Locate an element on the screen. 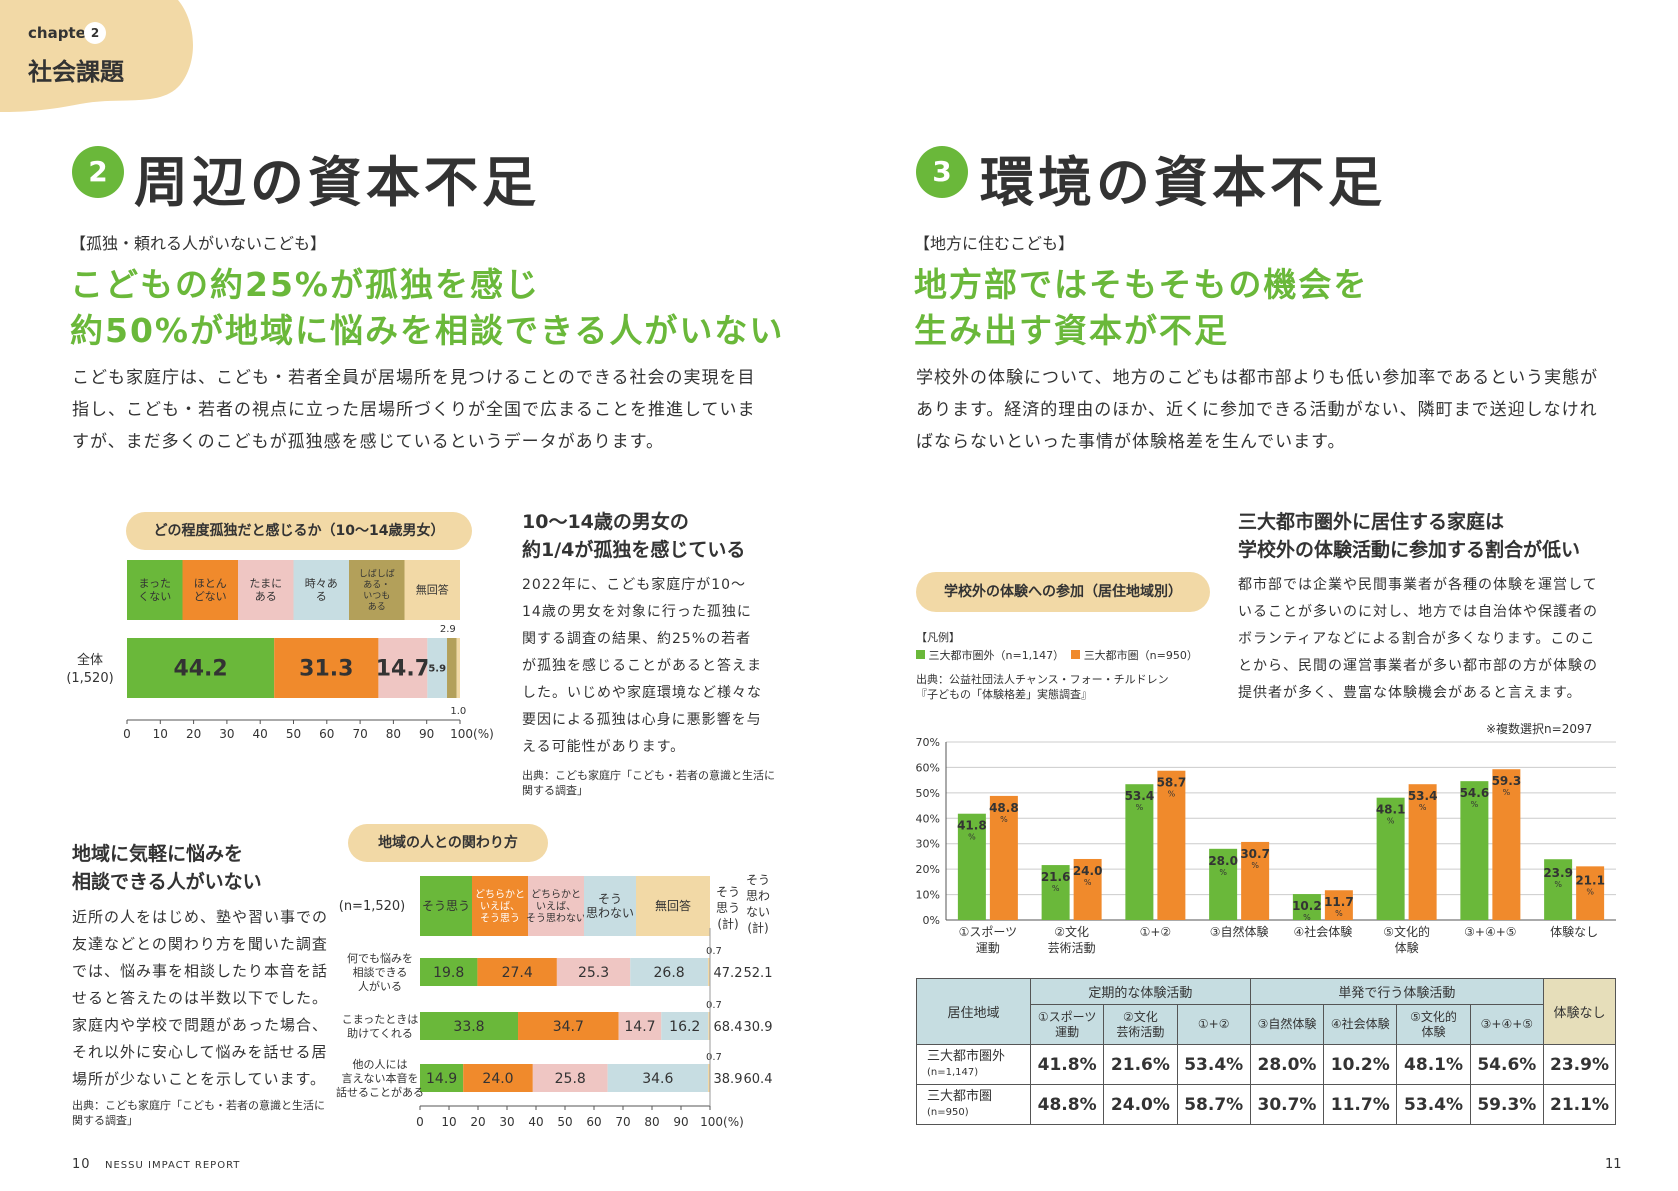  headline-line: 生み出す資本が不足 is located at coordinates (1071, 330).